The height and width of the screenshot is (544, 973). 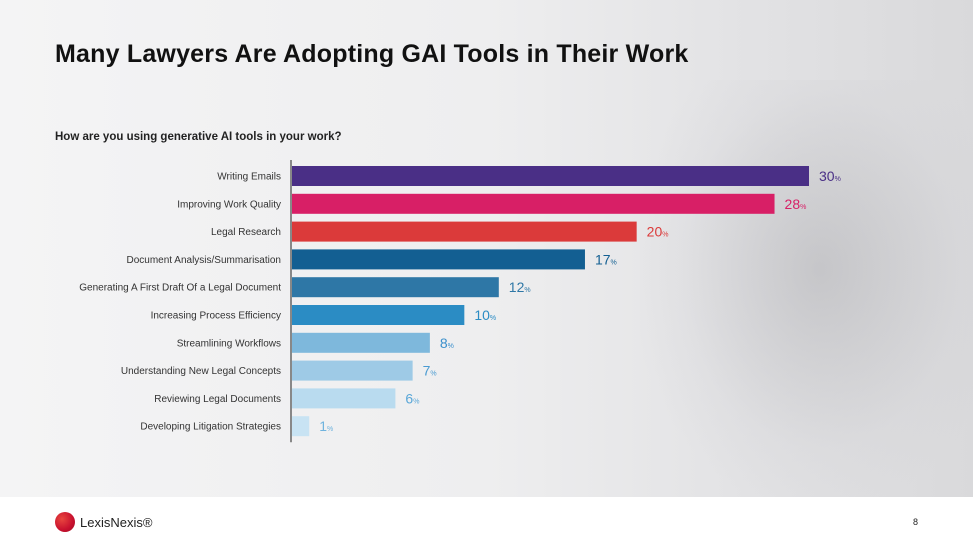 I want to click on value-number: 1, so click(x=323, y=426).